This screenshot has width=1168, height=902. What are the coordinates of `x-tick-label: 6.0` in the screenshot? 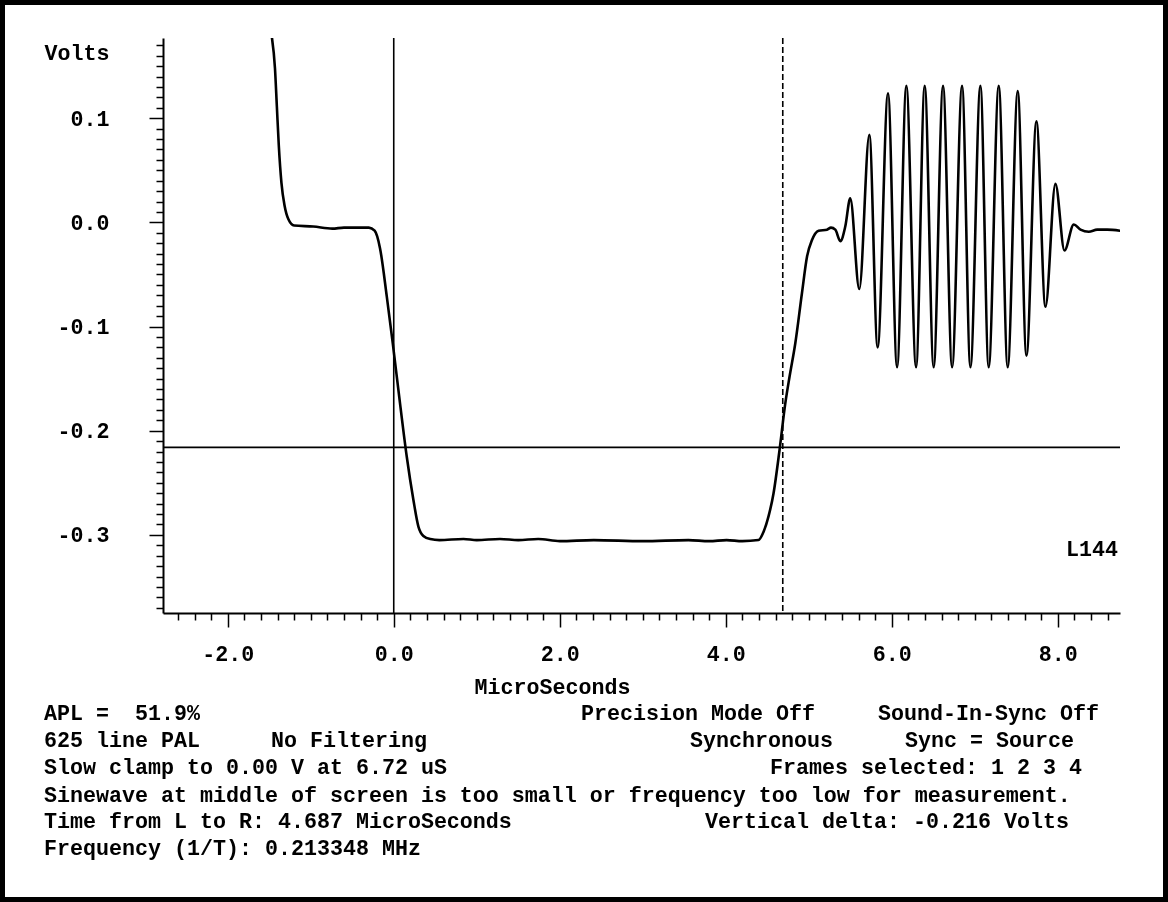 It's located at (892, 655).